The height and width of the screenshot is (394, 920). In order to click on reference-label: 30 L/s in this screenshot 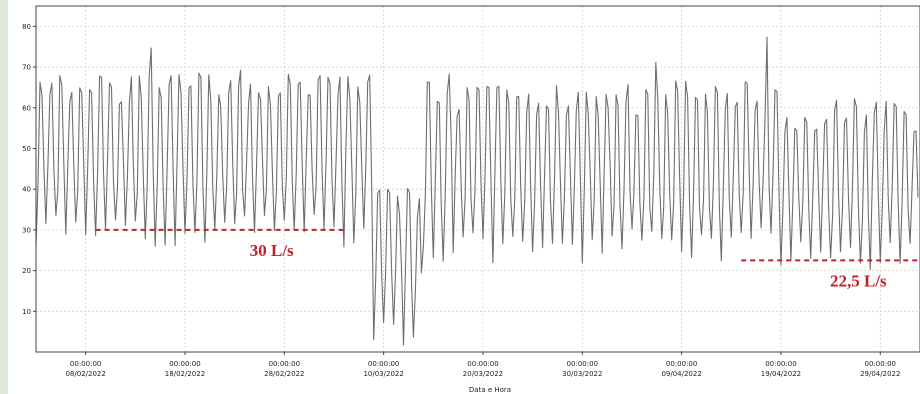, I will do `click(272, 250)`.